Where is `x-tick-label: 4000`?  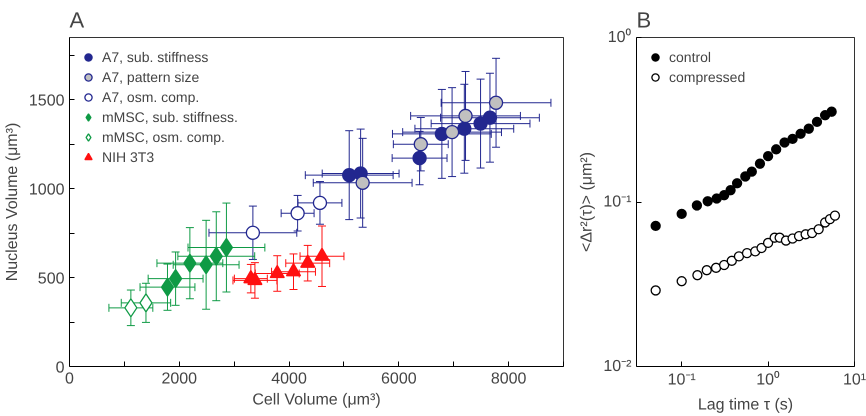
x-tick-label: 4000 is located at coordinates (289, 379).